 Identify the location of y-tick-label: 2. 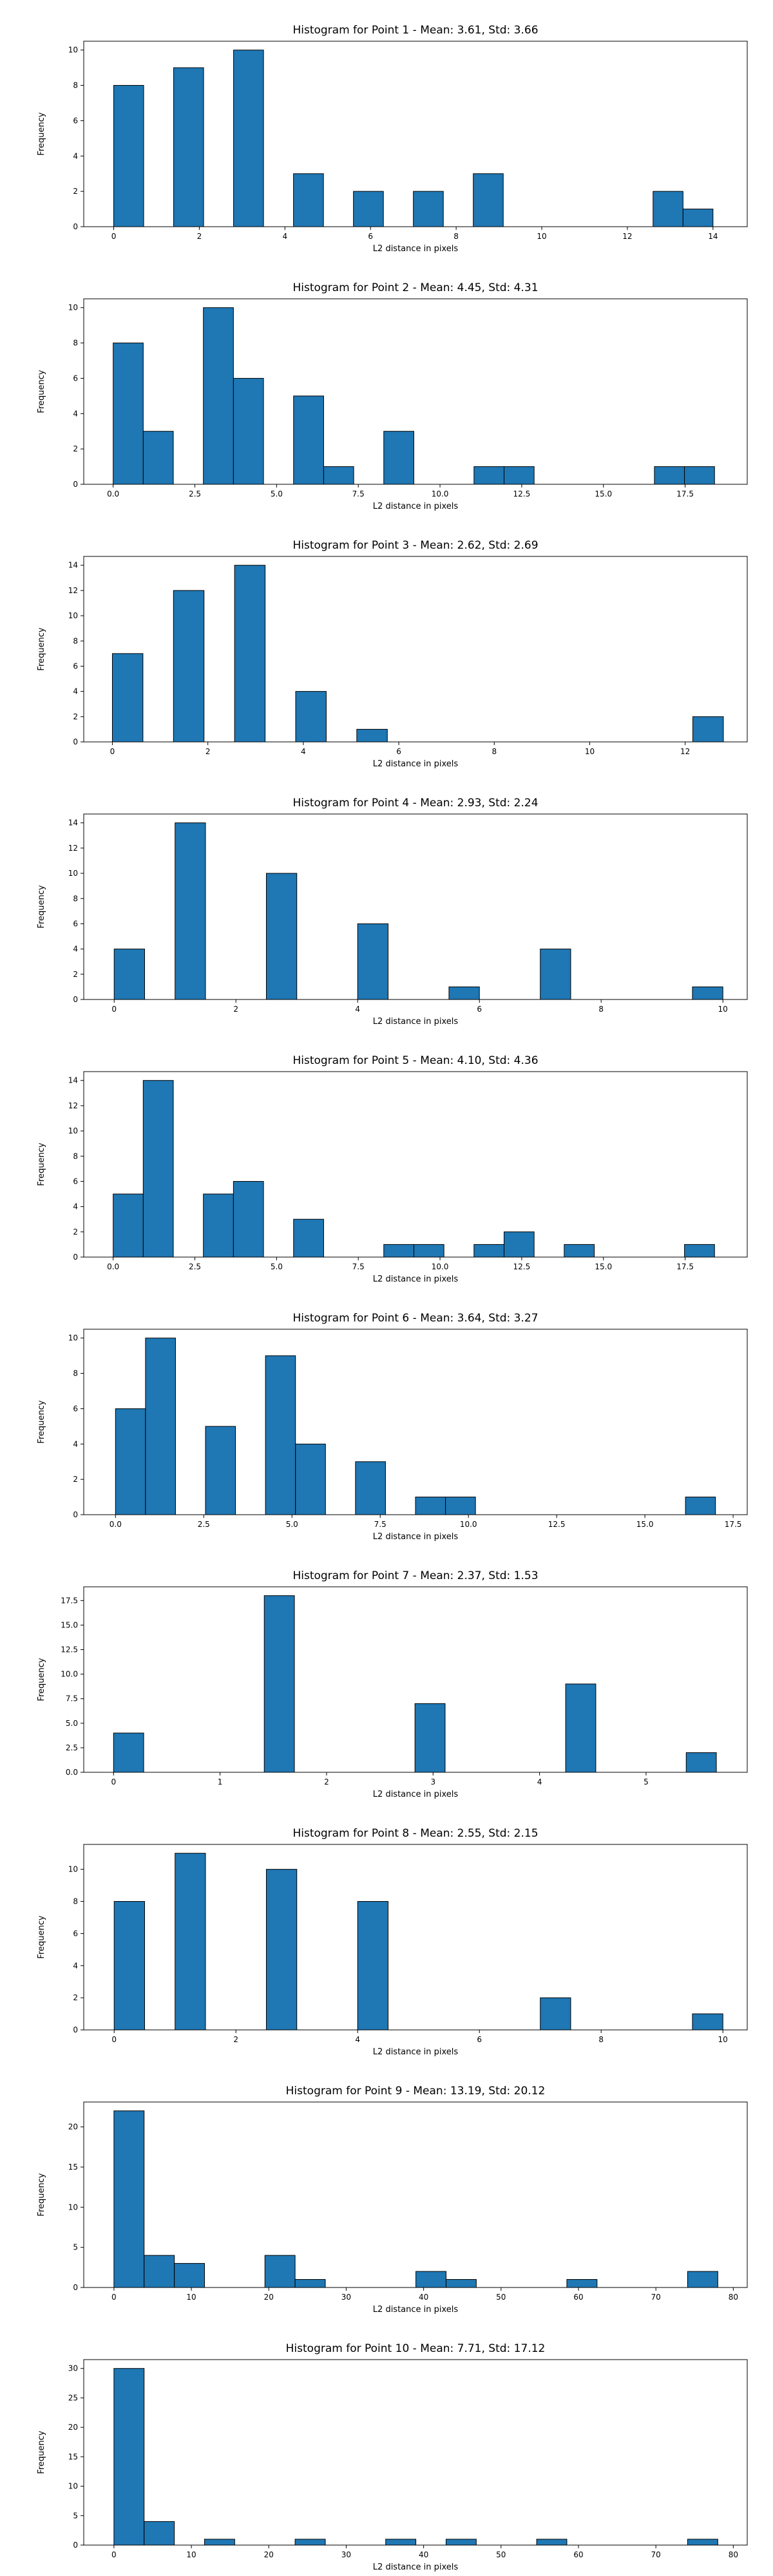
(75, 975).